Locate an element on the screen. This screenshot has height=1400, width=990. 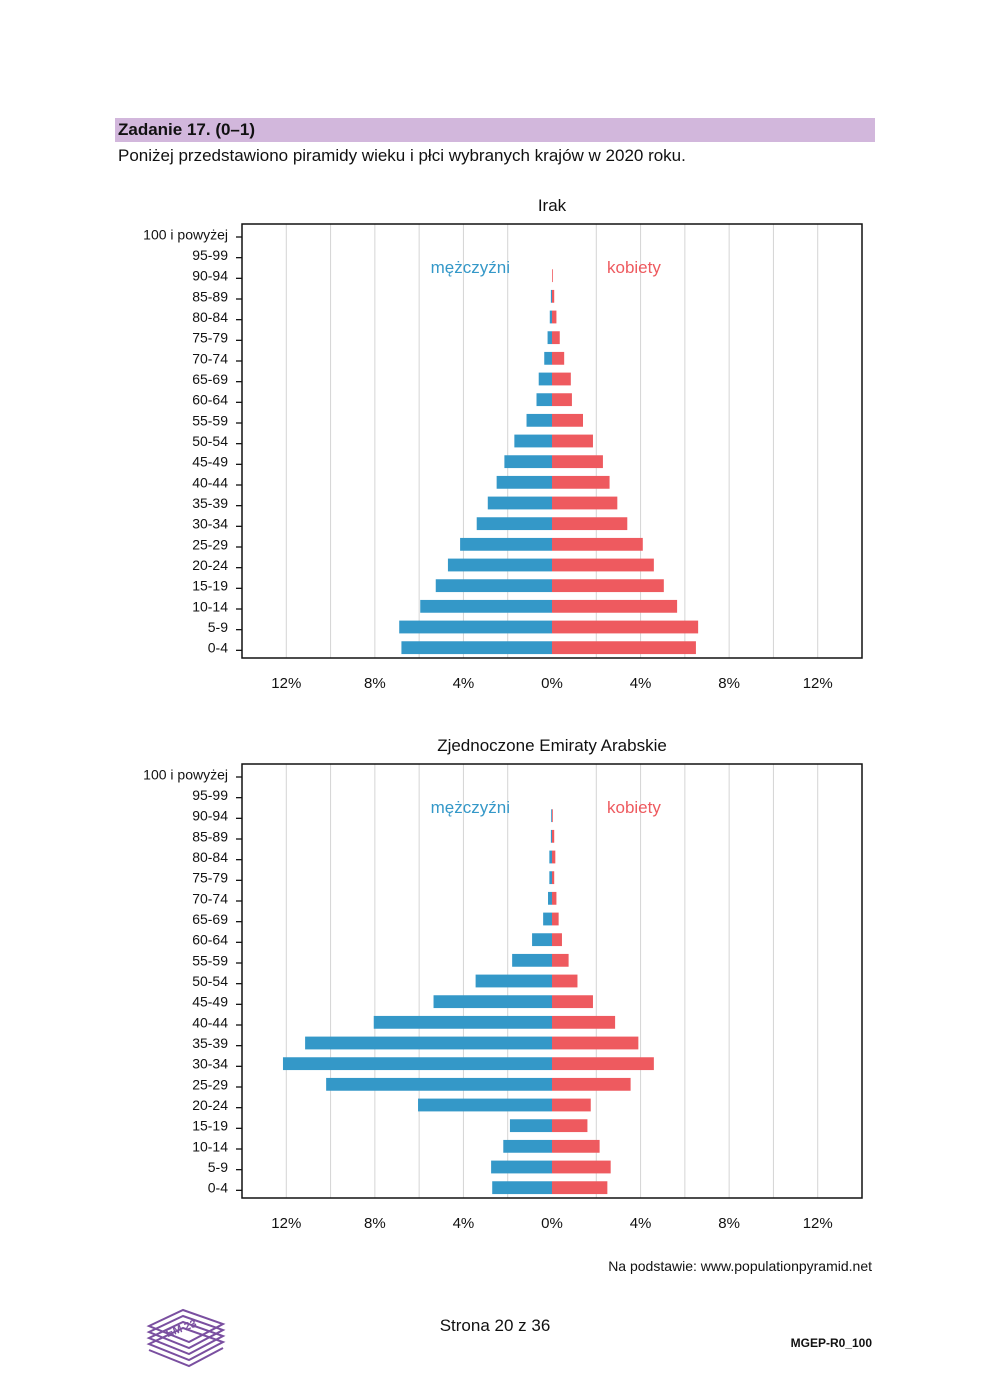
page-number: Strona 20 z 36 is located at coordinates (495, 1325).